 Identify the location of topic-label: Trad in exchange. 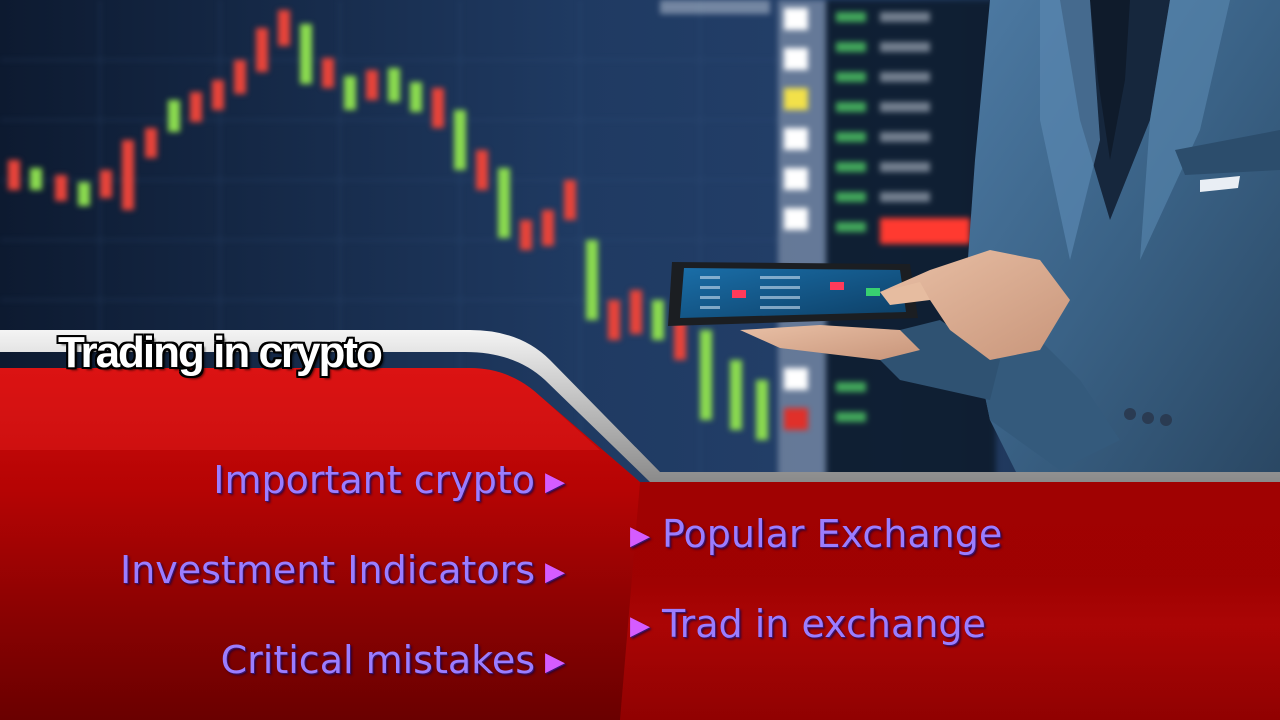
(824, 624).